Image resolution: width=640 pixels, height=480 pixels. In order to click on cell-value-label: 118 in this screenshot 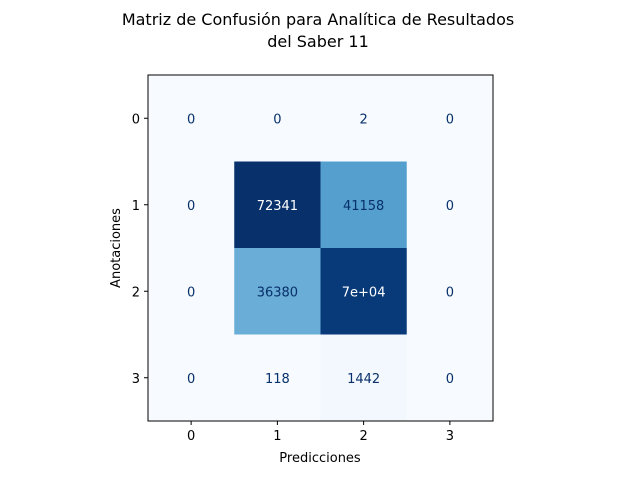, I will do `click(277, 379)`.